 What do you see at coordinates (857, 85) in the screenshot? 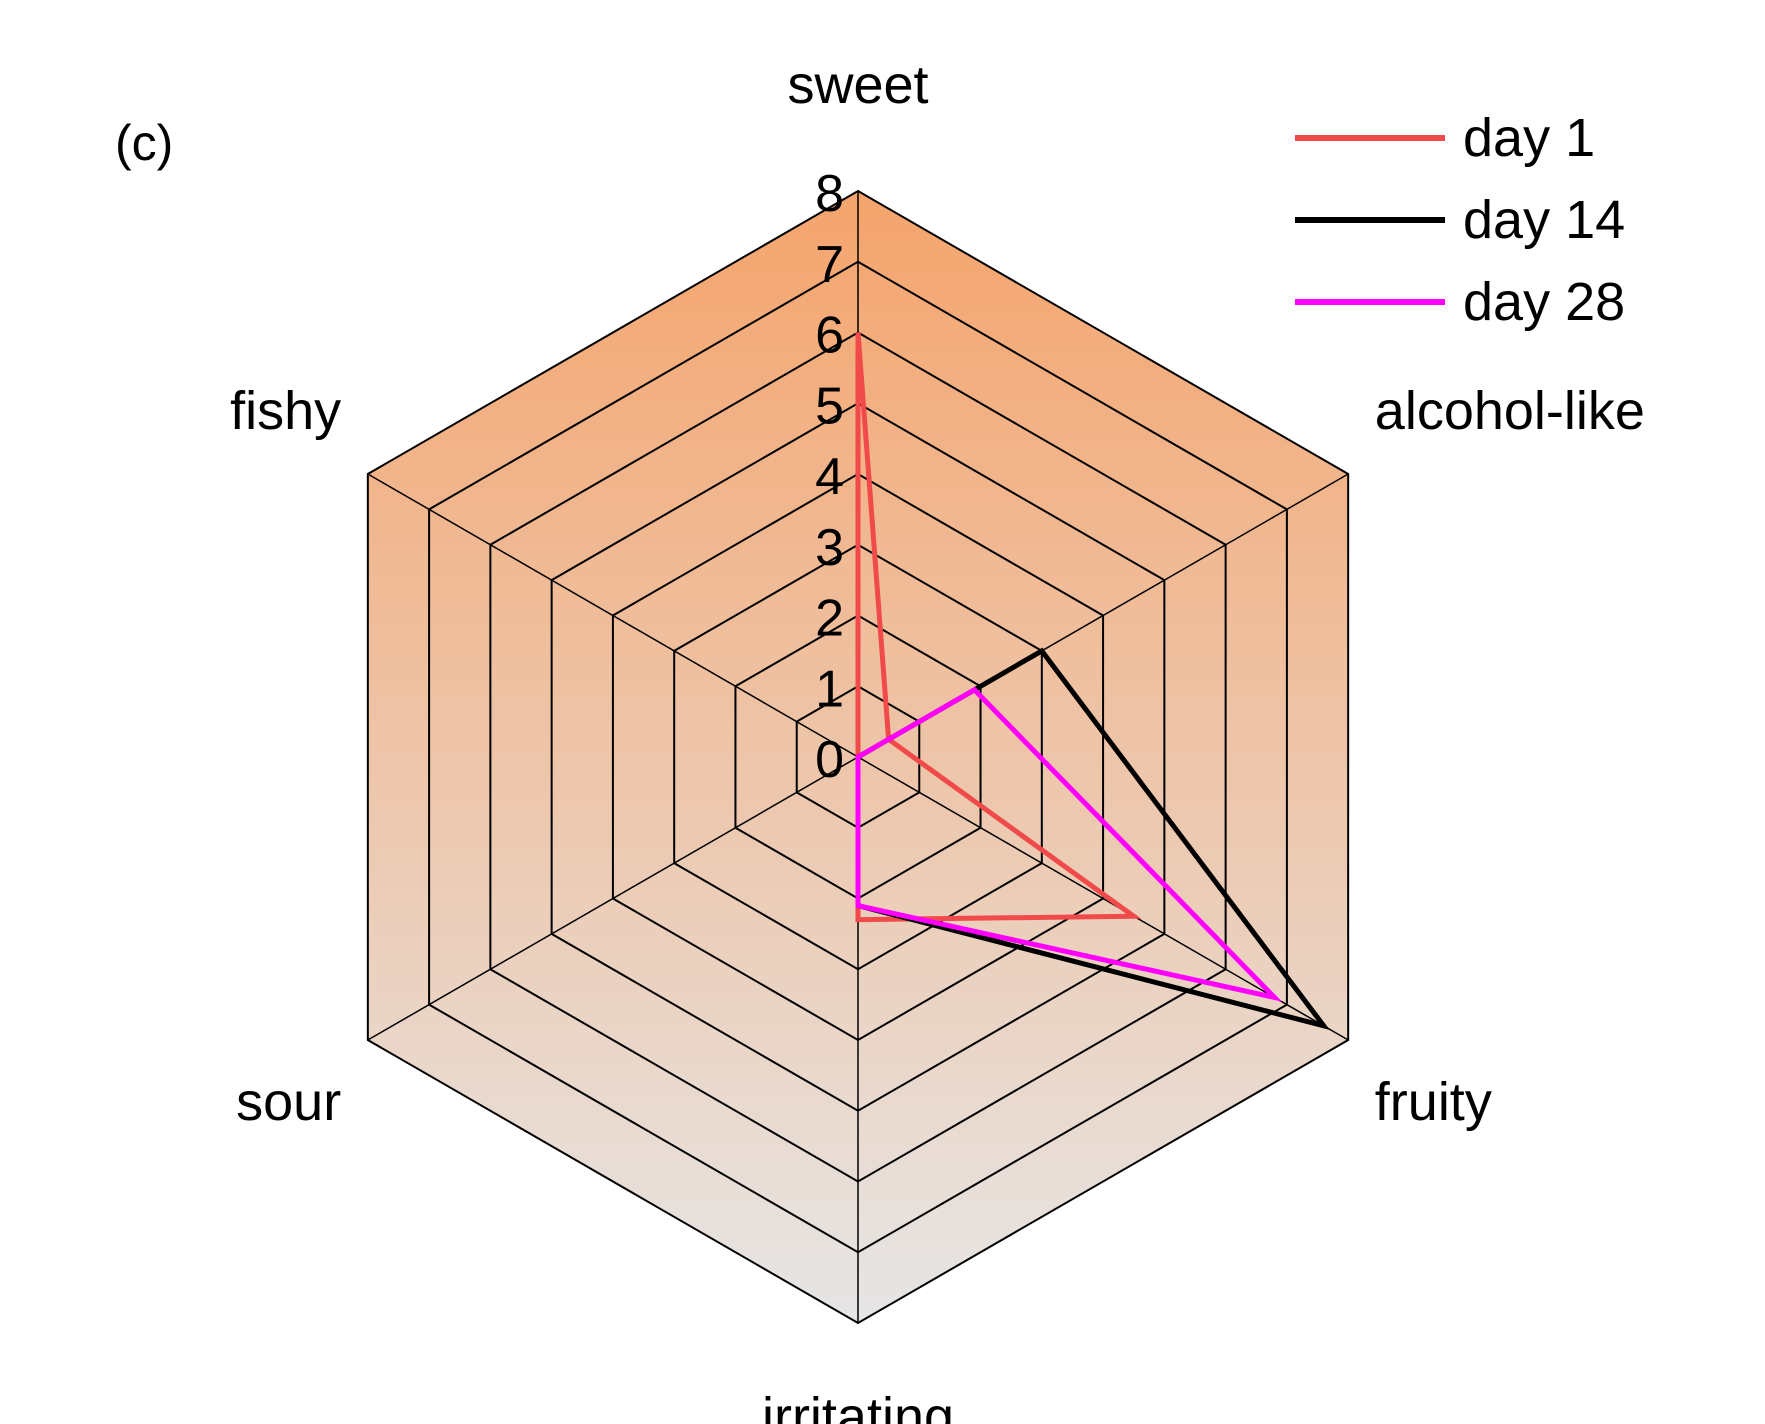
I see `axis-label-sweet: sweet` at bounding box center [857, 85].